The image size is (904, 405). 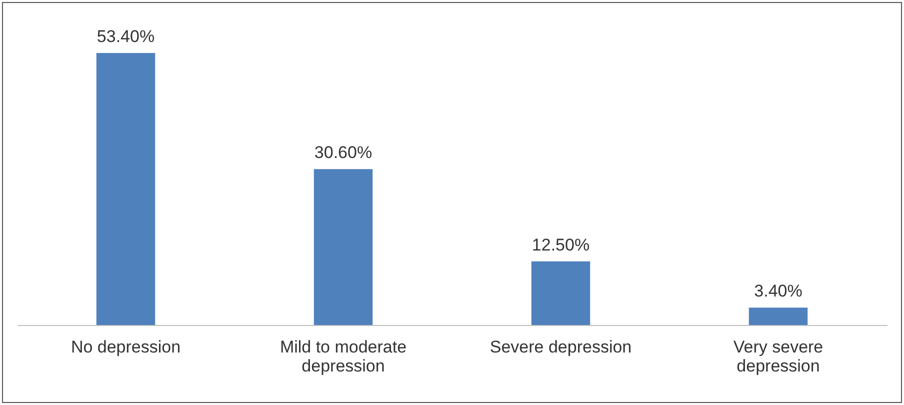 I want to click on x-tick-label: Severe depression, so click(x=561, y=347).